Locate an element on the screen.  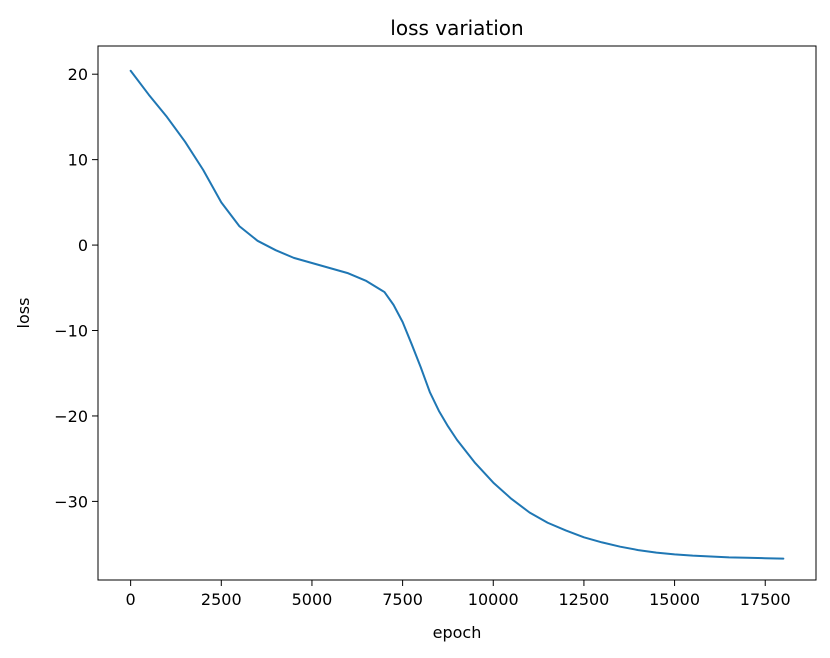
y-tick-label: 20 is located at coordinates (78, 74).